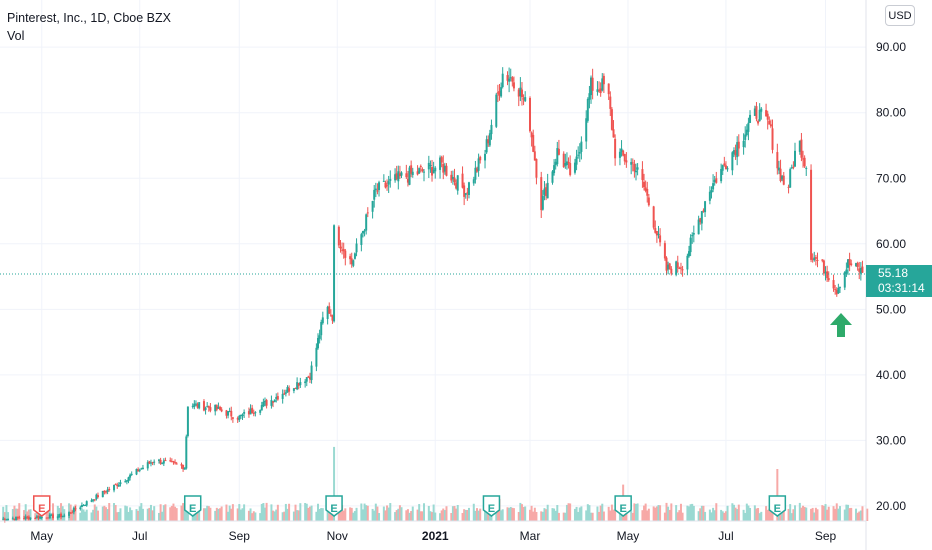 This screenshot has width=932, height=550. What do you see at coordinates (891, 375) in the screenshot?
I see `price-tick-label: 40.00` at bounding box center [891, 375].